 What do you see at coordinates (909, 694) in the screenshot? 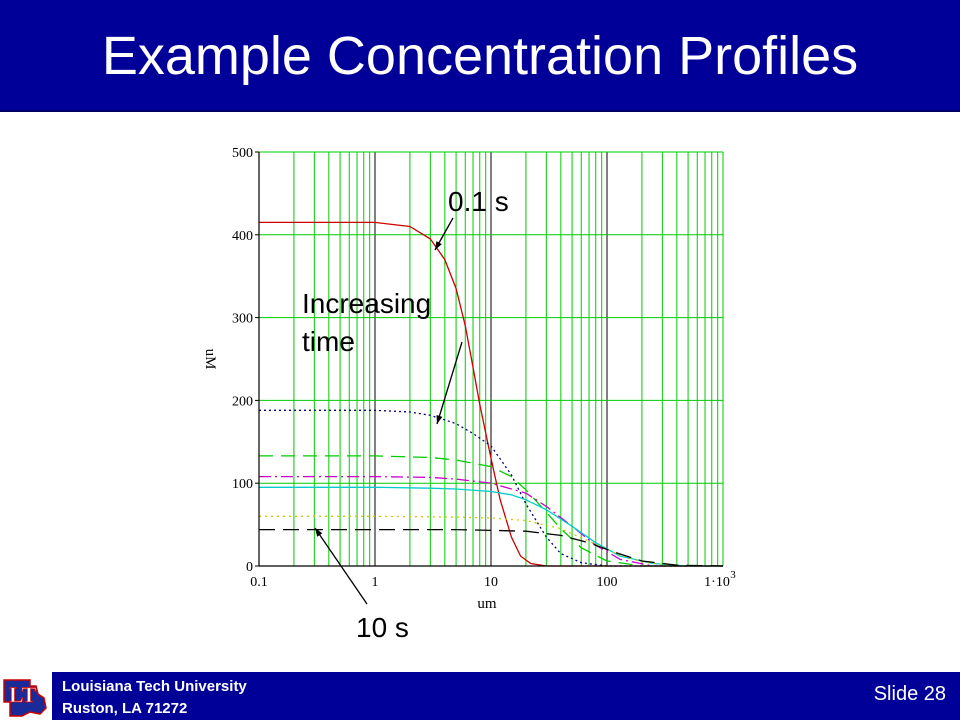
I see `slide-number: Slide 28` at bounding box center [909, 694].